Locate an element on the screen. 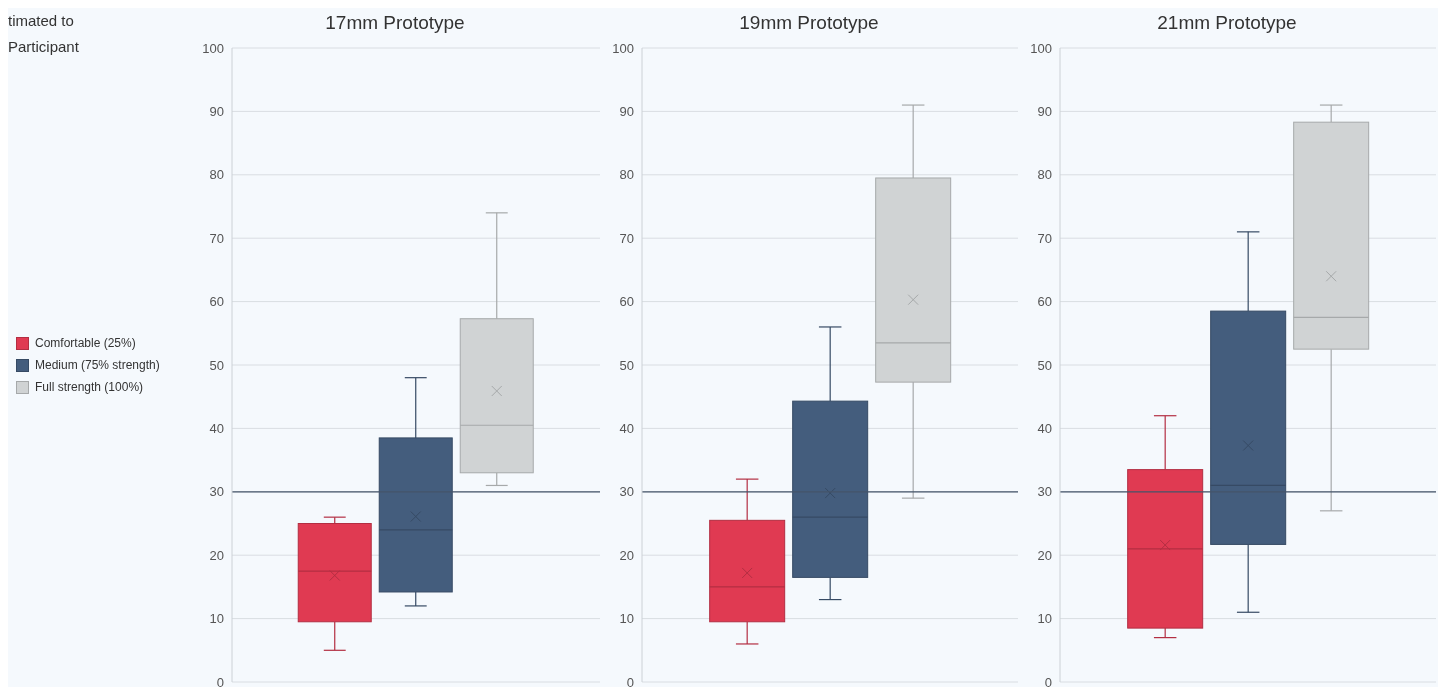  chart-title: 21mm Prototype is located at coordinates (1227, 23).